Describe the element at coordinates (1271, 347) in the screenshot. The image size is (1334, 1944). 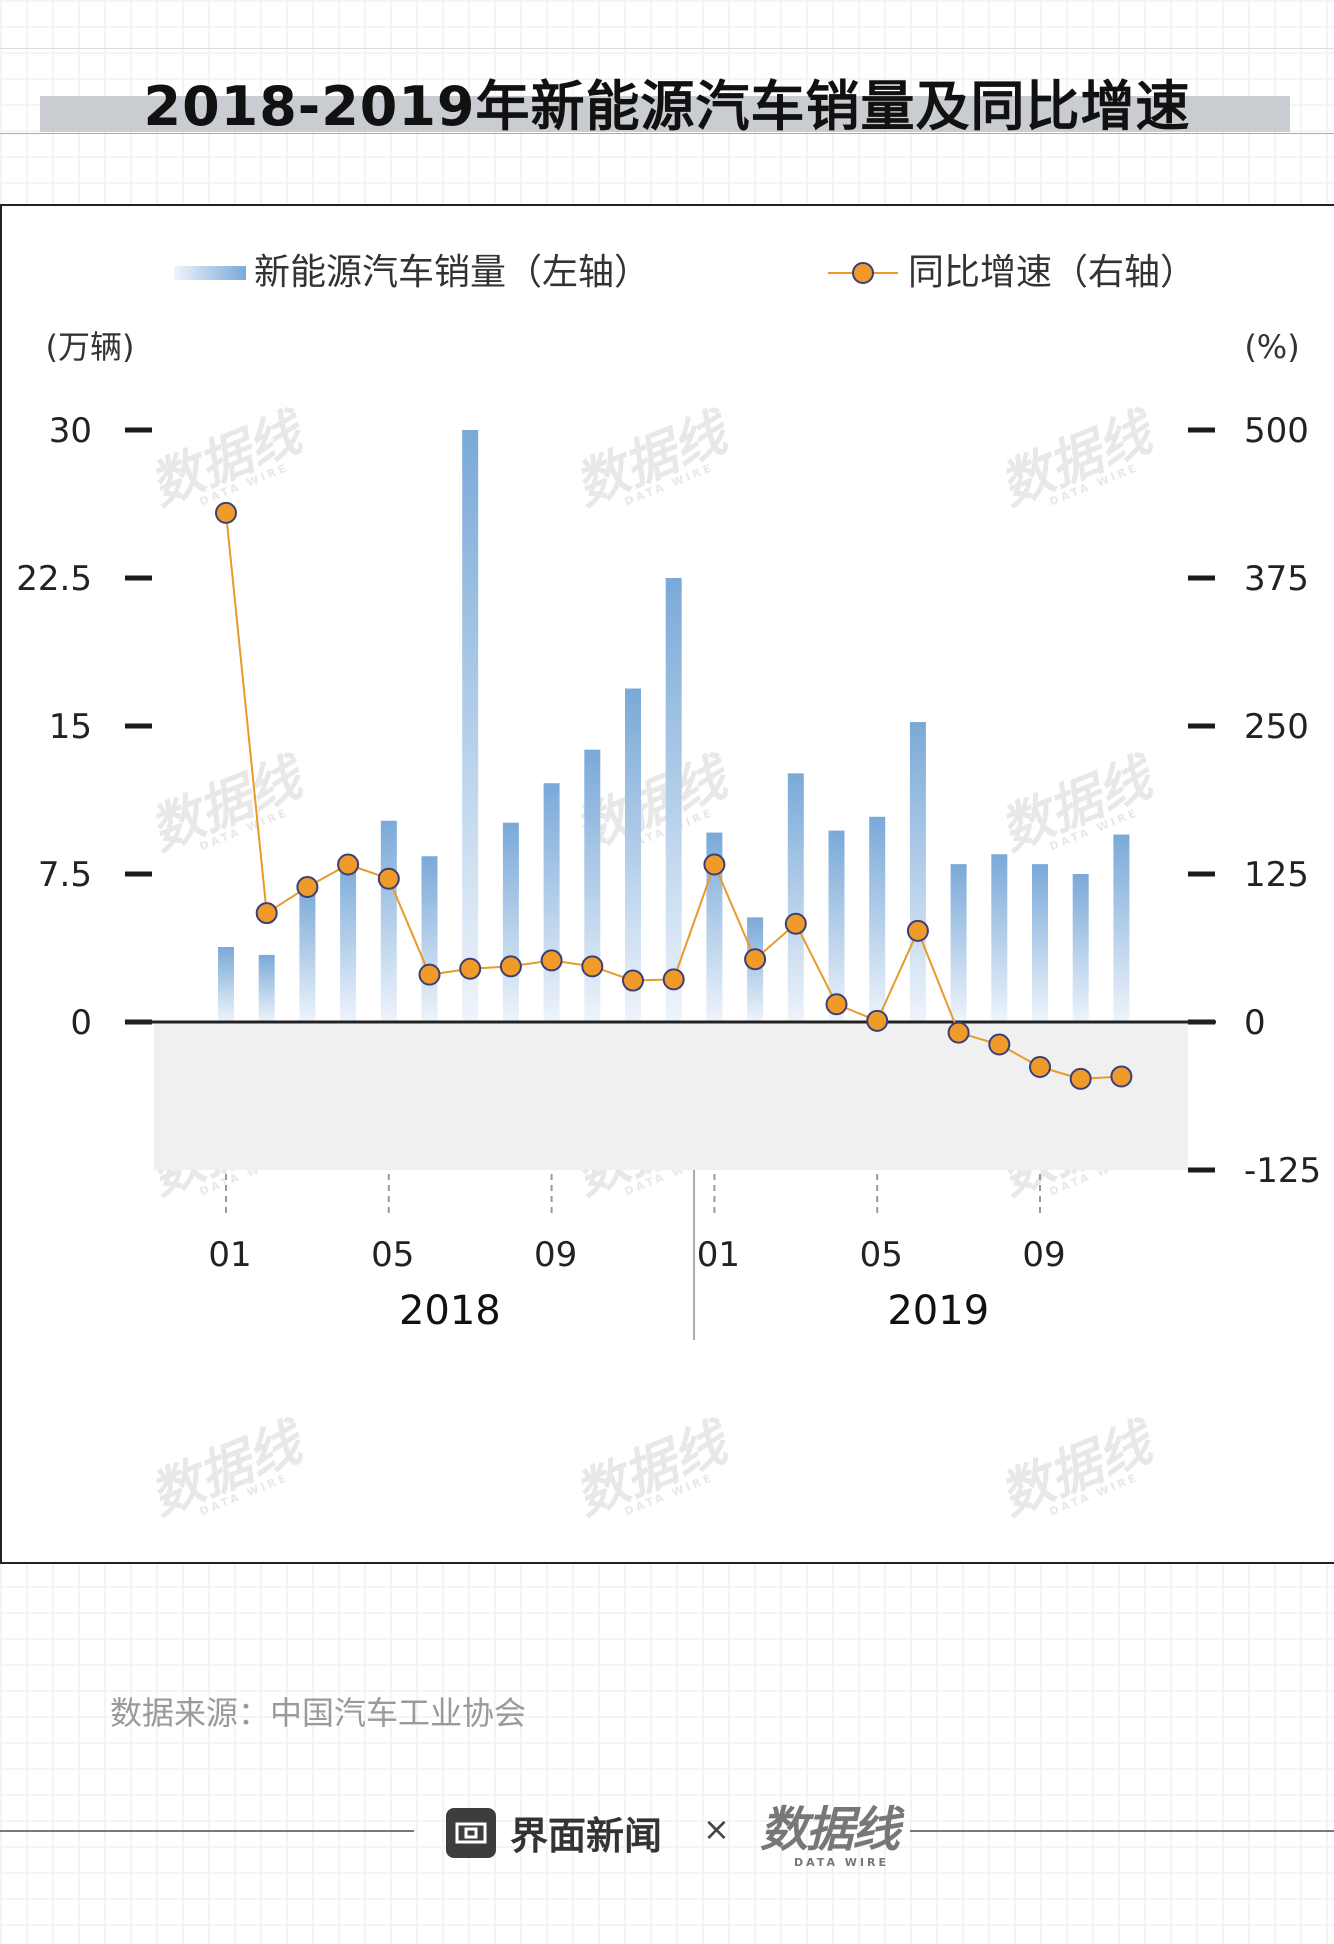
I see `right-axis-unit: (%)` at that location.